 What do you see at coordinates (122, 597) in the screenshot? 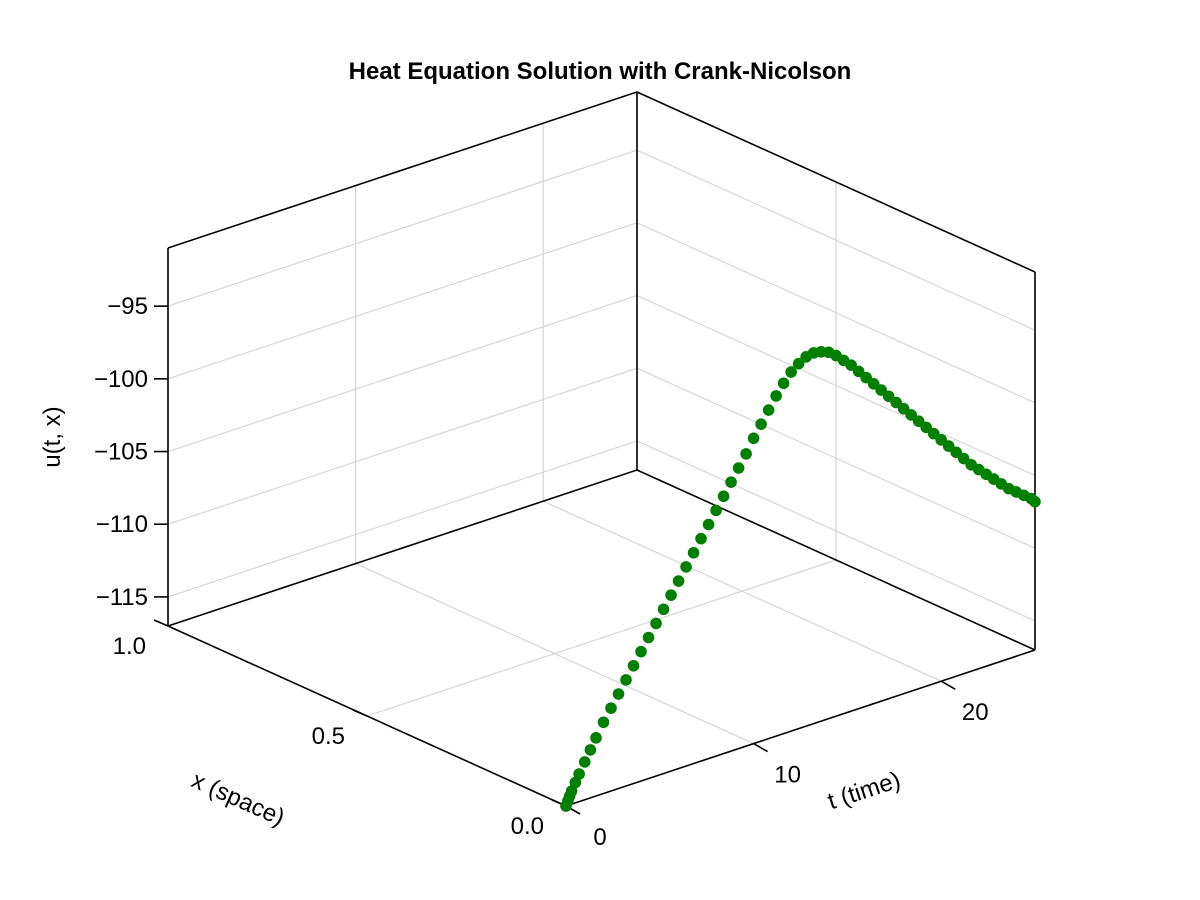
I see `u-tick-label: −115` at bounding box center [122, 597].